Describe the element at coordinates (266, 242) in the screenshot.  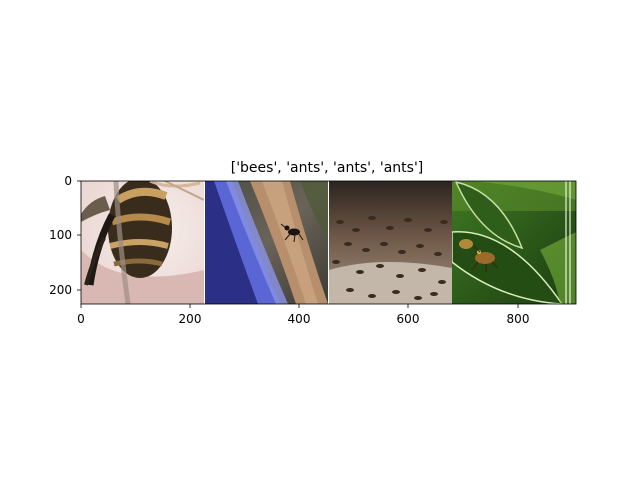
I see `image-panel-ant-on-stick` at that location.